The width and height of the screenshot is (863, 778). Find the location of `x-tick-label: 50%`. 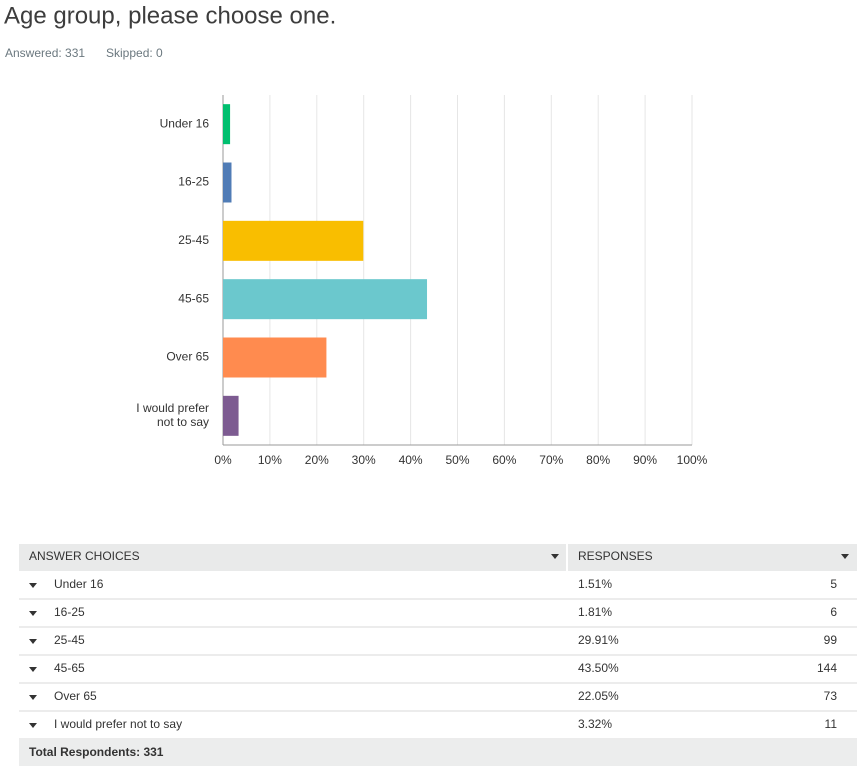

x-tick-label: 50% is located at coordinates (457, 460).